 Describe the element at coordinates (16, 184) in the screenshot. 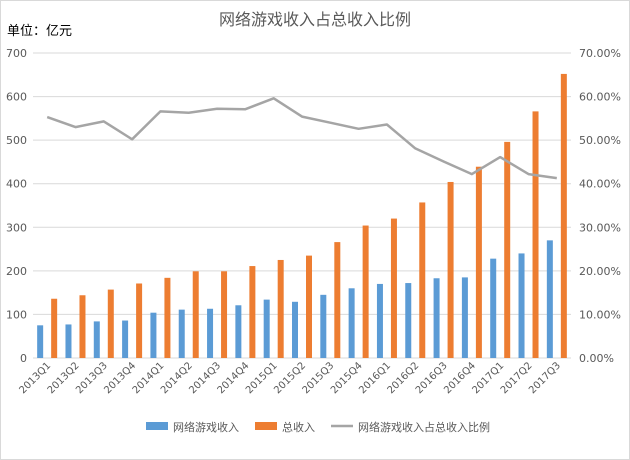

I see `left-axis-tick-label: 400` at that location.